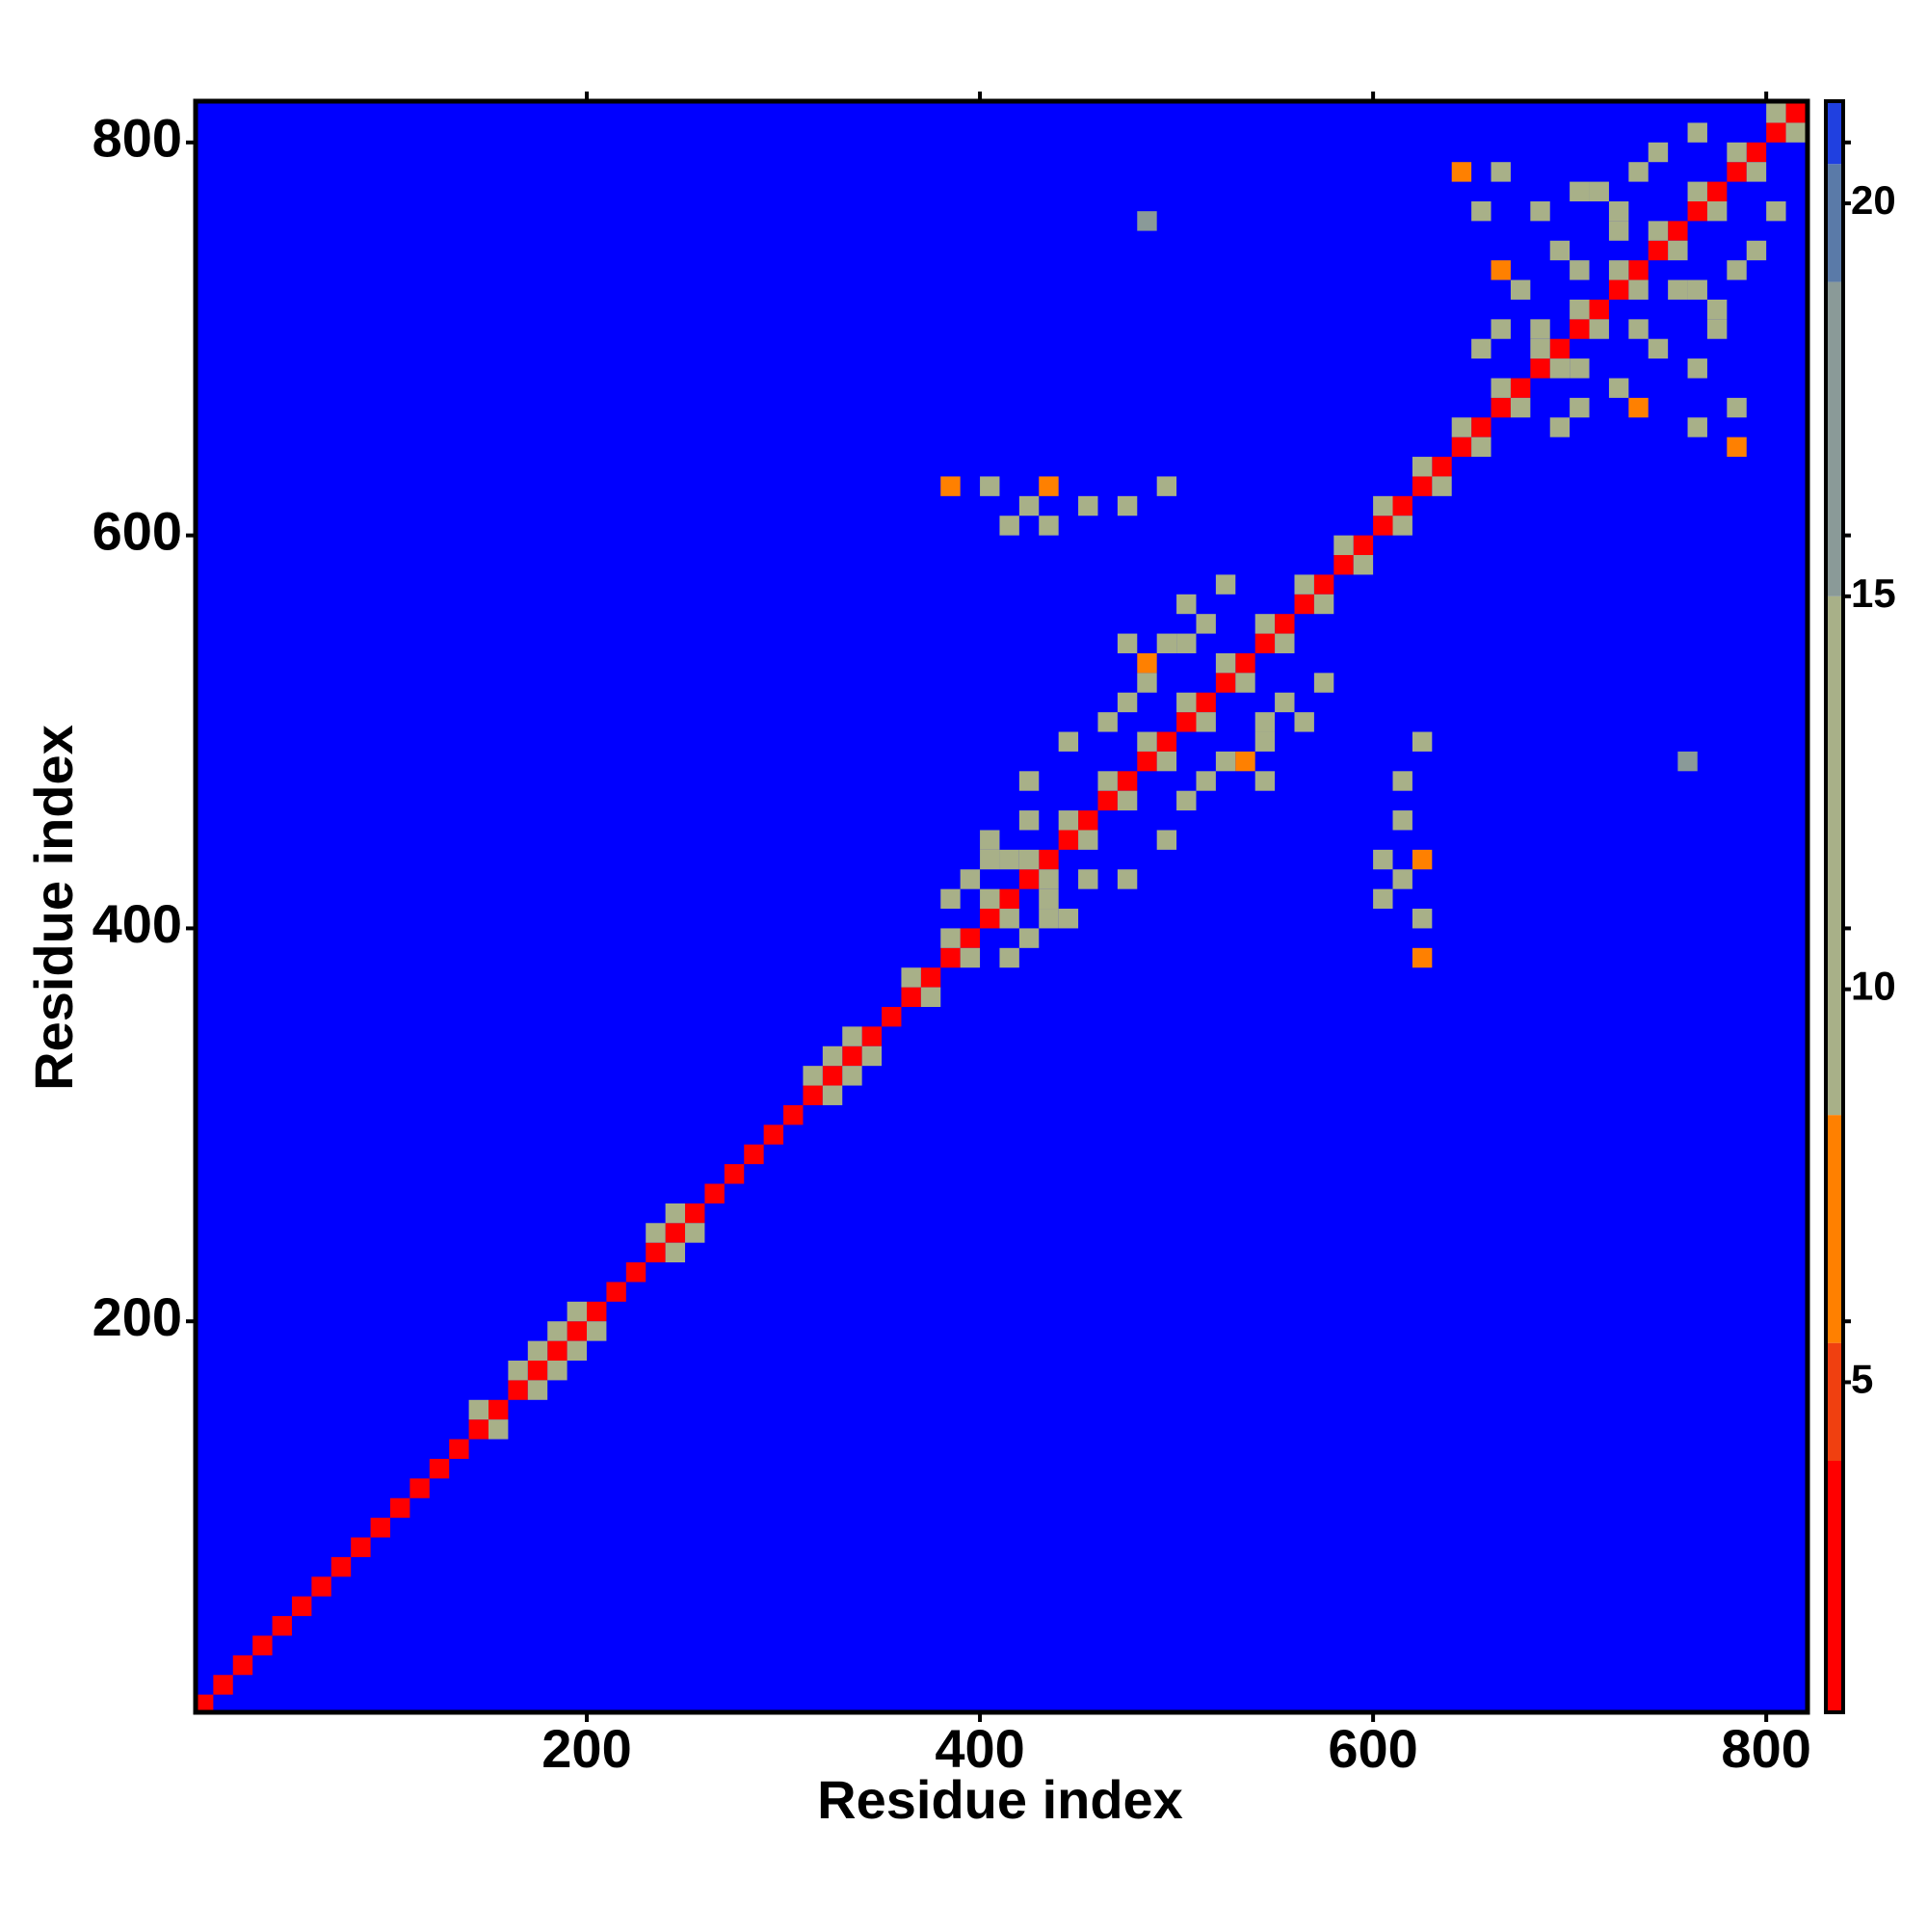  I want to click on y-tick-label: 400, so click(137, 923).